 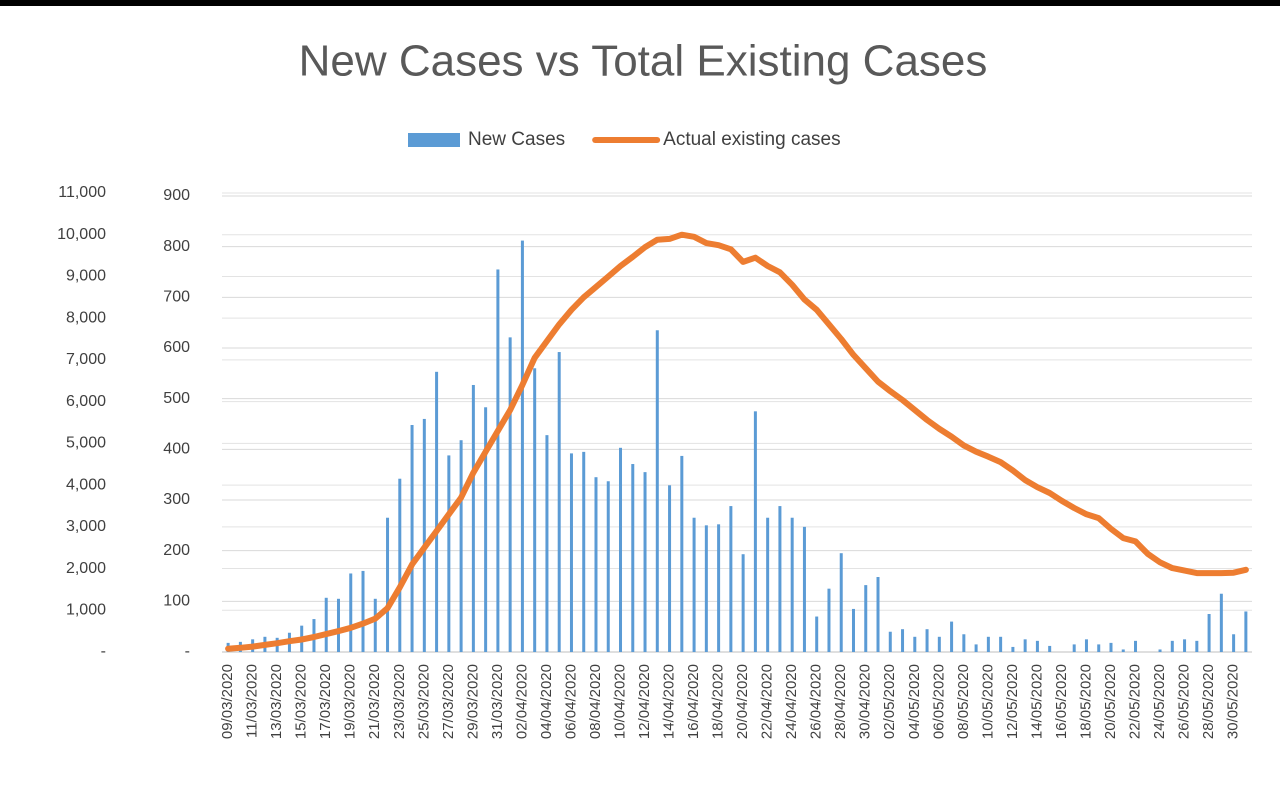 What do you see at coordinates (669, 701) in the screenshot?
I see `x-tick-label: 14/04/2020` at bounding box center [669, 701].